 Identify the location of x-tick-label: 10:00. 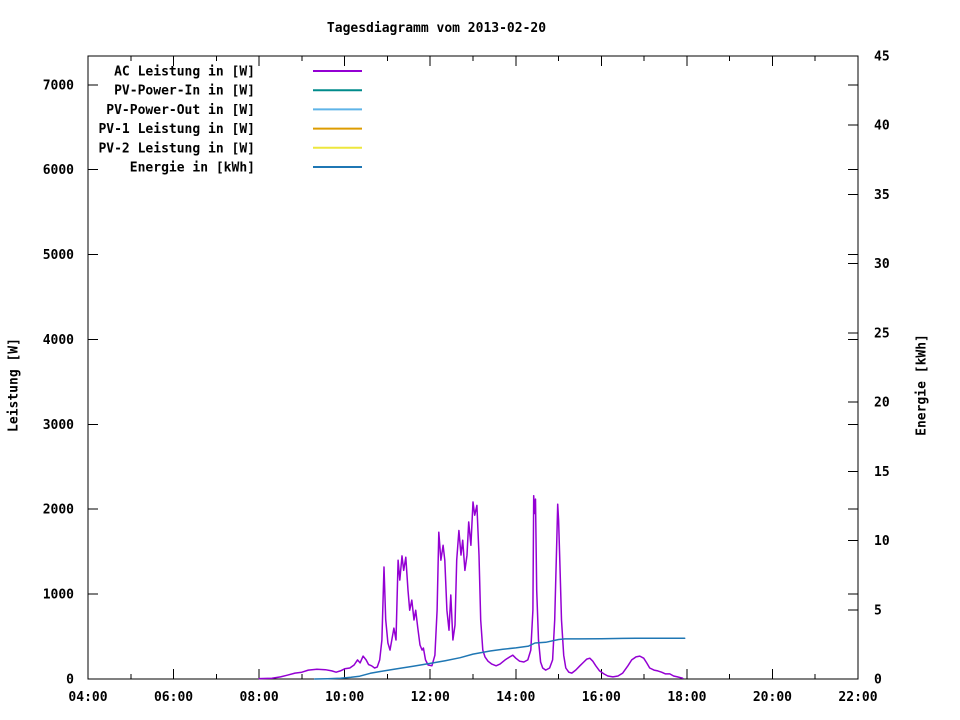
(344, 697).